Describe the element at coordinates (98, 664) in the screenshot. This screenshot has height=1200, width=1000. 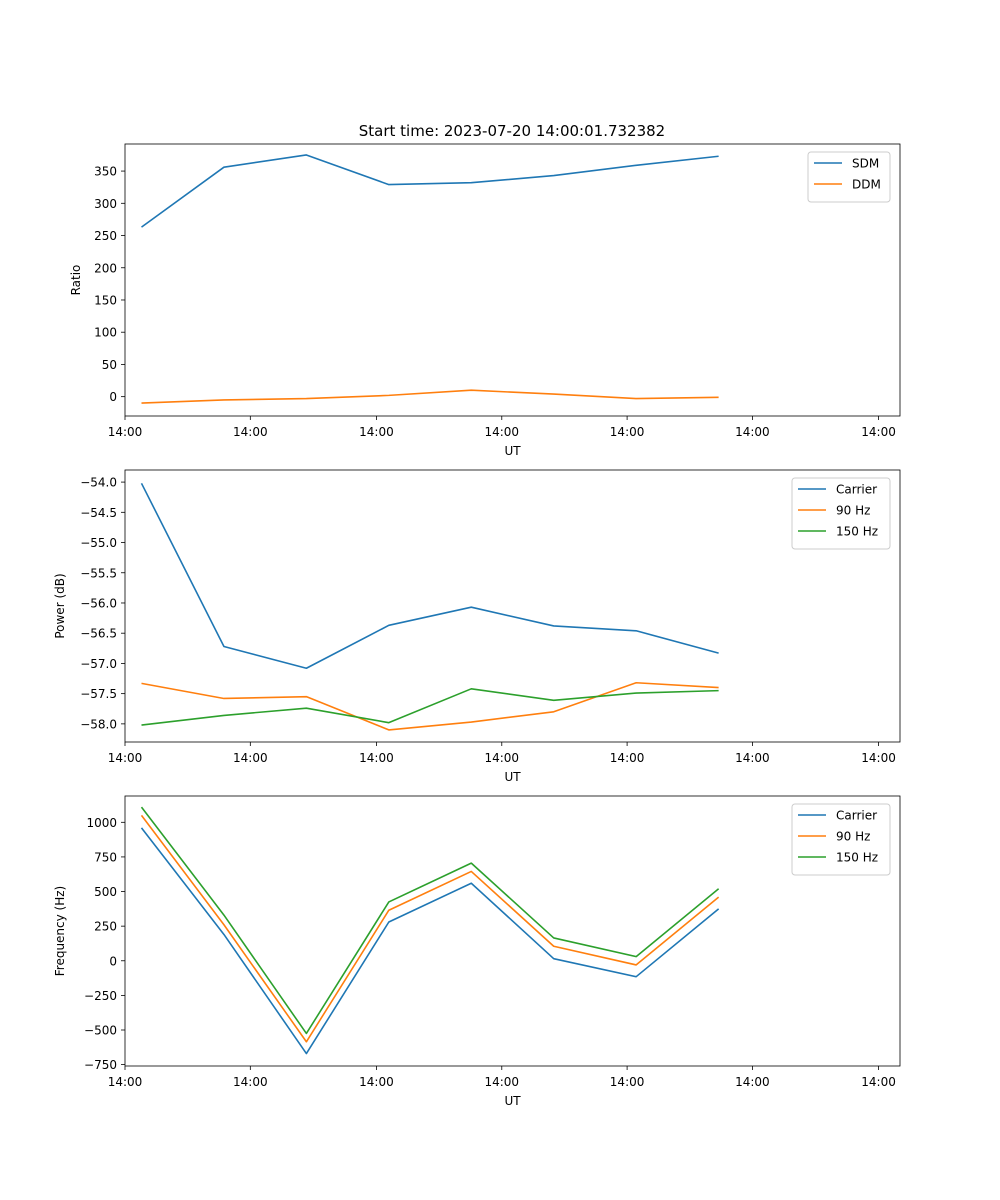
I see `y-tick-label: −57.0` at that location.